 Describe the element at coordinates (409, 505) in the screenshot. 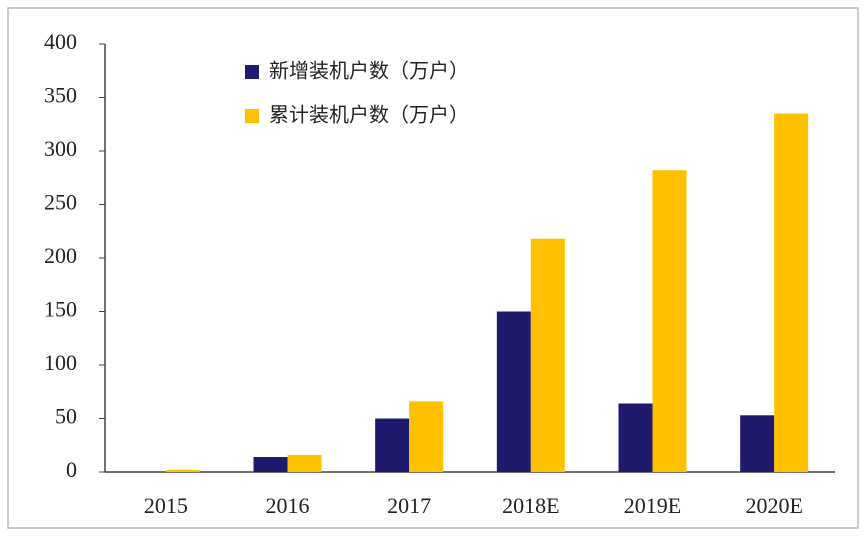

I see `x-tick-label: 2017` at that location.